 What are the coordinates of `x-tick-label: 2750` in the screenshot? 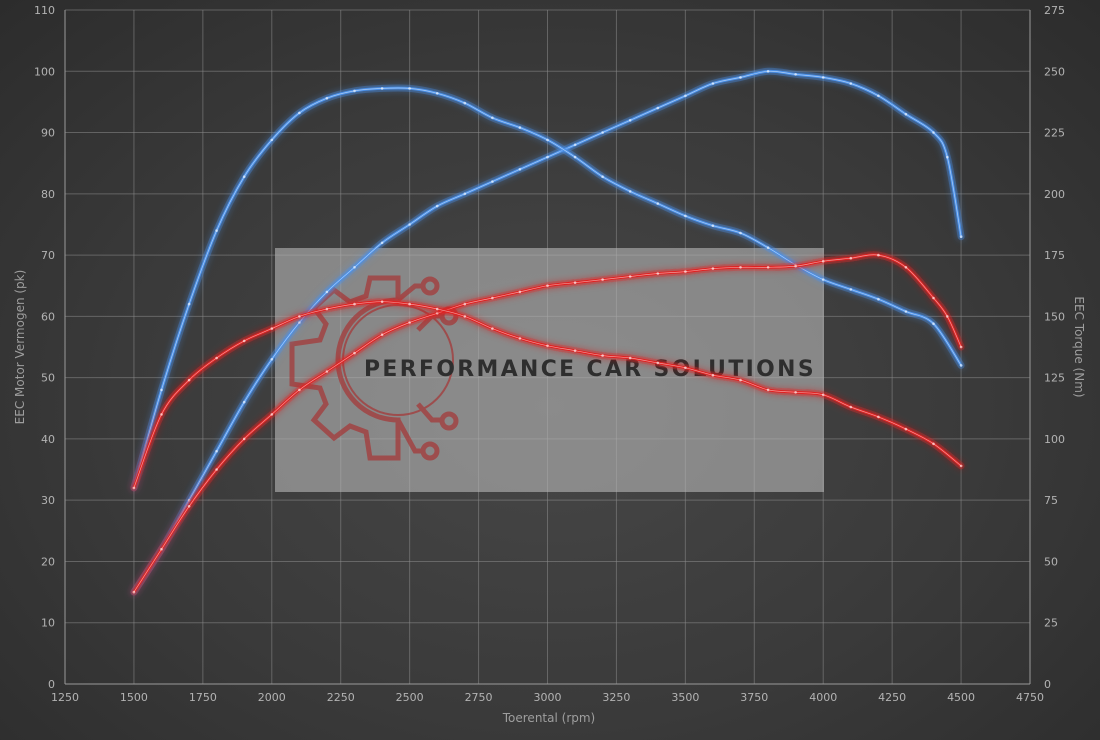 It's located at (479, 697).